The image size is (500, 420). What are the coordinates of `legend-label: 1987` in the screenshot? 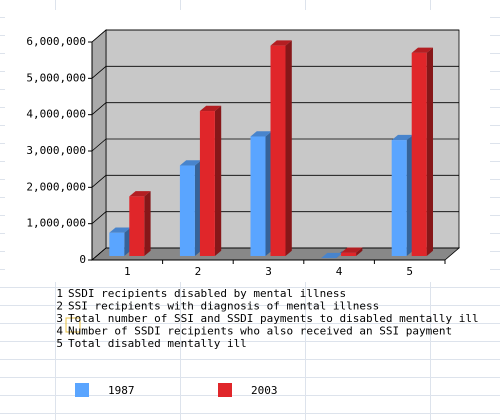 It's located at (121, 390).